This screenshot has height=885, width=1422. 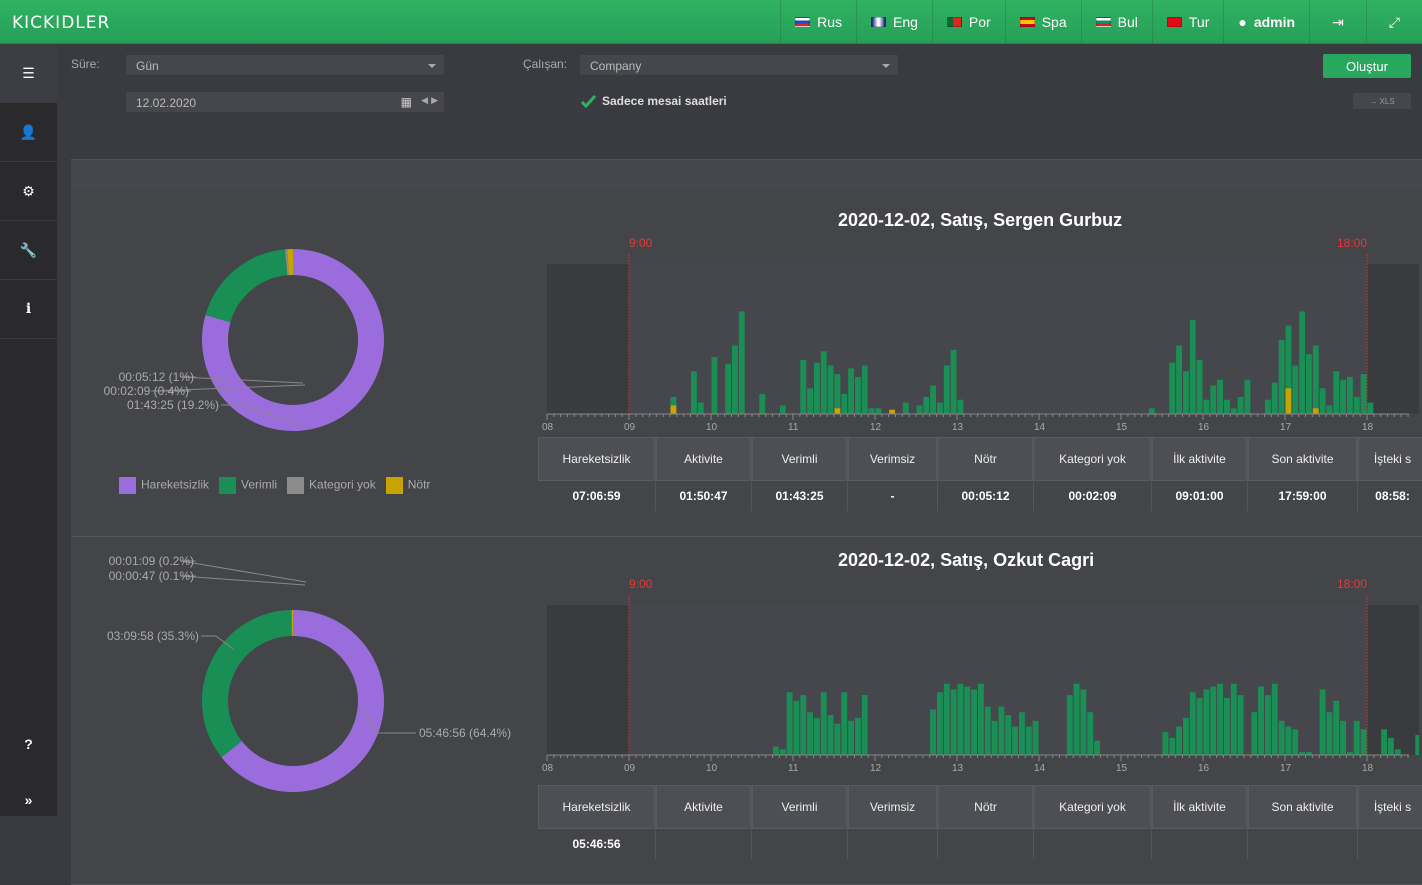 I want to click on export-xls-button: → XLS, so click(x=1382, y=101).